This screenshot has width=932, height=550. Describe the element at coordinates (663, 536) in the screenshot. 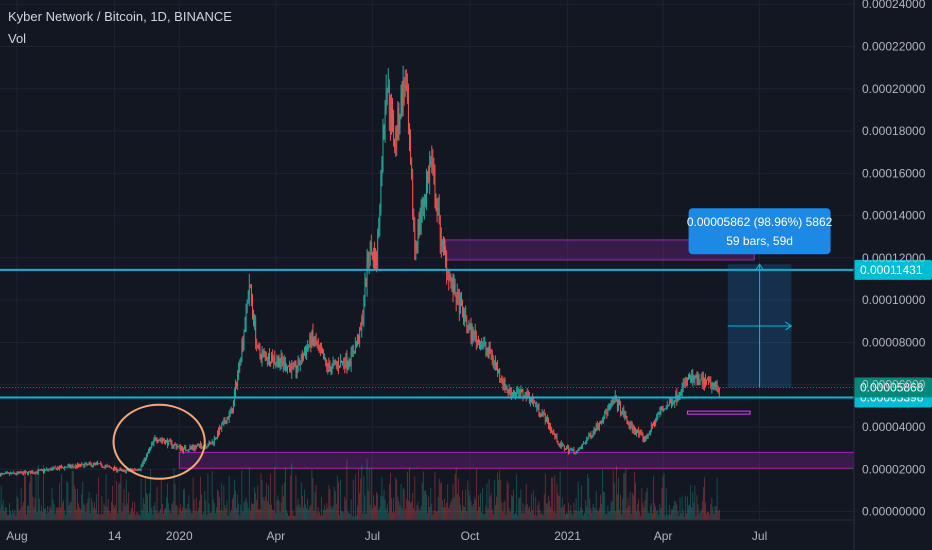

I see `x-tick-label: Apr` at that location.